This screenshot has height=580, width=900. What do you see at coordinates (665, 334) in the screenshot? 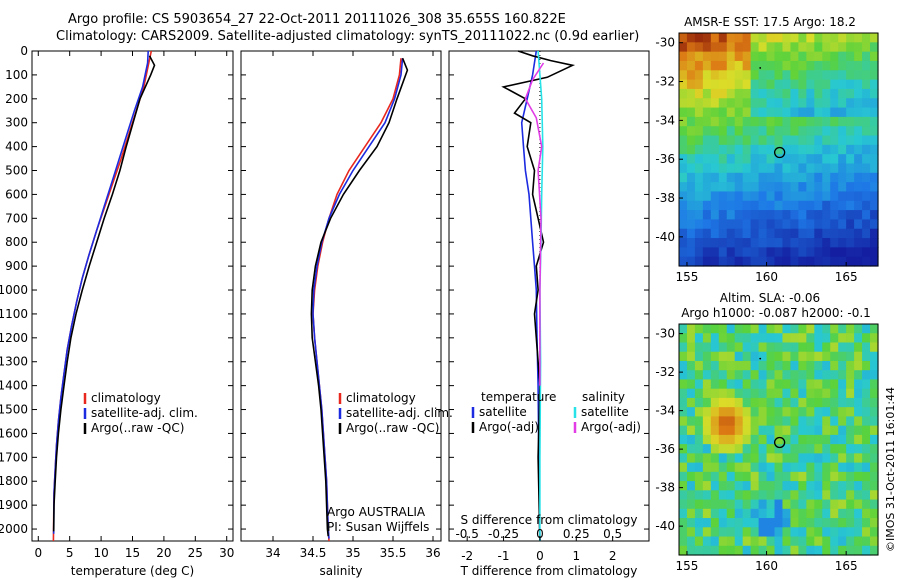
I see `sla_map-ytick-label: -30` at bounding box center [665, 334].